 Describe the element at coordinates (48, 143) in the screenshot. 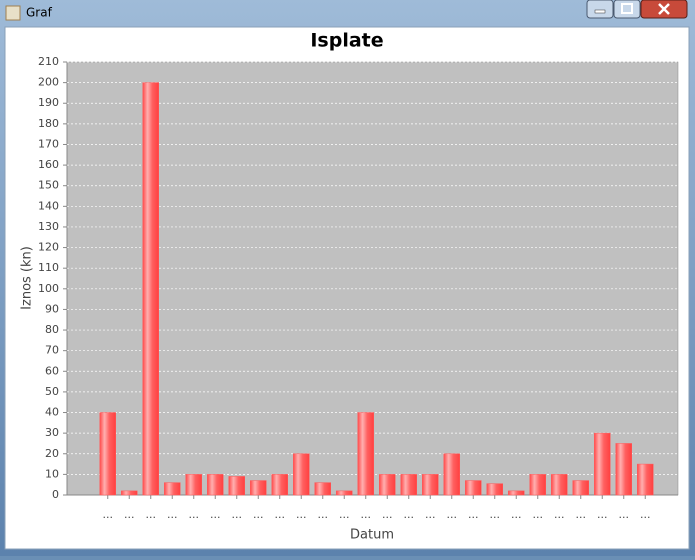

I see `y-tick-label: 170` at that location.